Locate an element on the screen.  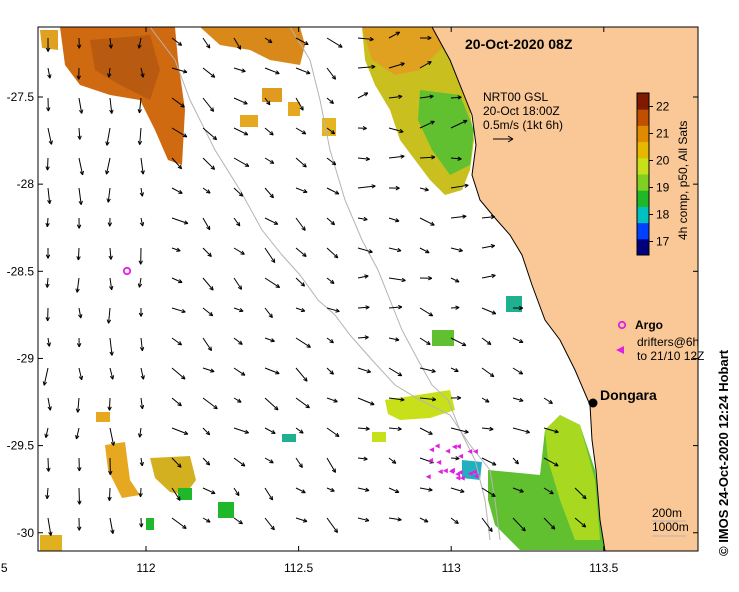
sst-patch-southeast-light is located at coordinates (572, 477).